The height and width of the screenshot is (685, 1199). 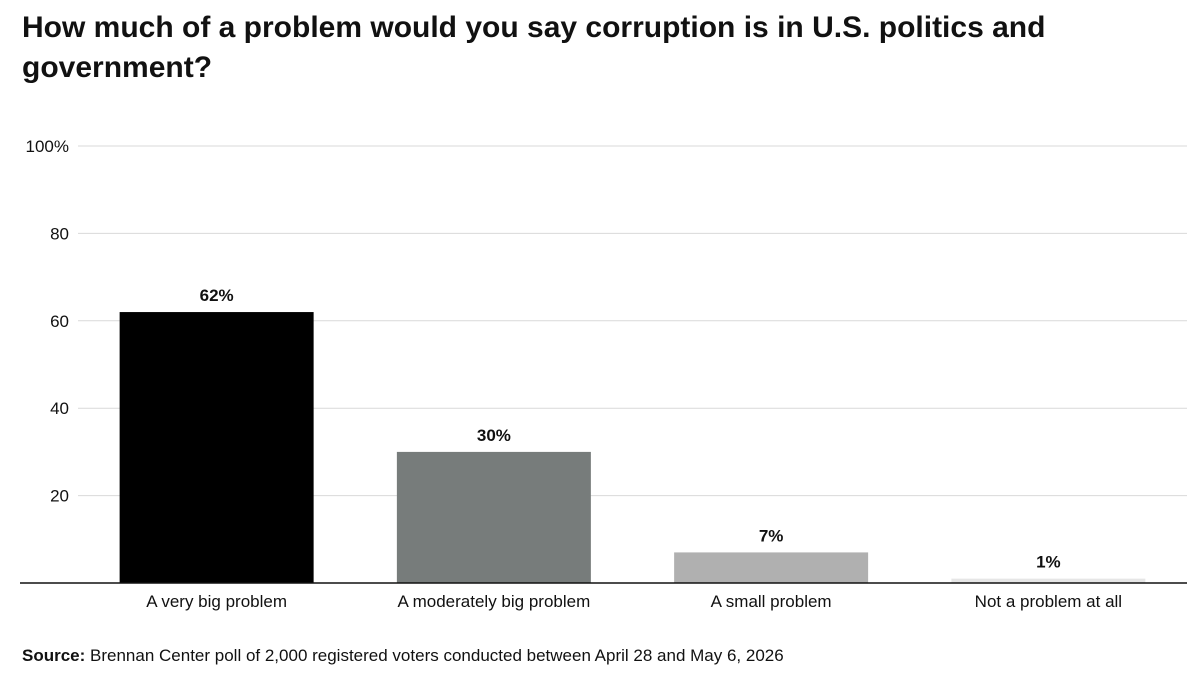 I want to click on source-label: Source:, so click(x=54, y=655).